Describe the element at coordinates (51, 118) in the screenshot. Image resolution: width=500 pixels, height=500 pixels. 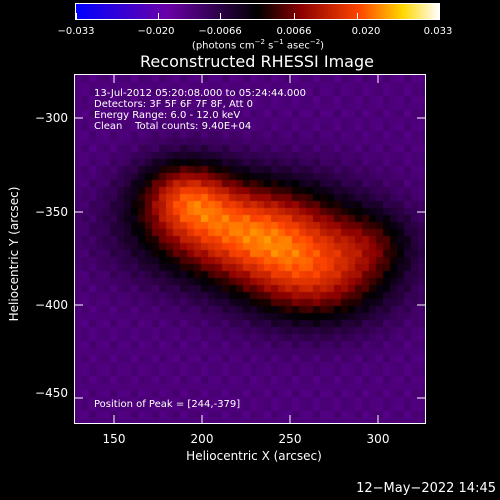
I see `y-tick-label: −300` at that location.